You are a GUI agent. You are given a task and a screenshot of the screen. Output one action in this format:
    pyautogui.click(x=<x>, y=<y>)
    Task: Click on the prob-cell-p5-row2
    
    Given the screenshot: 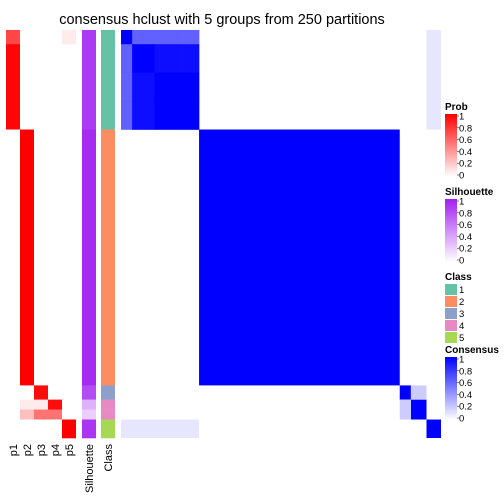 What is the action you would take?
    pyautogui.click(x=69, y=257)
    